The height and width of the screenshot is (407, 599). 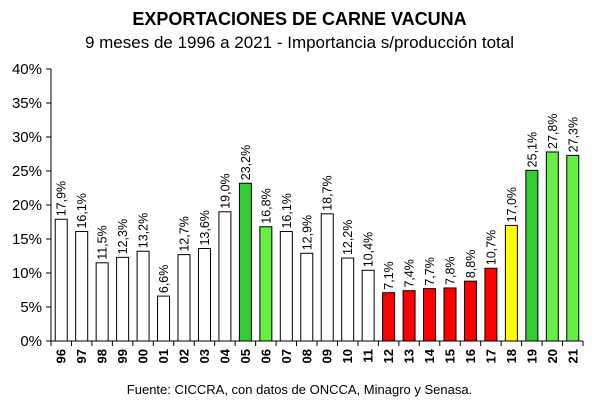 I want to click on data-label-07: 16,1%, so click(x=287, y=210).